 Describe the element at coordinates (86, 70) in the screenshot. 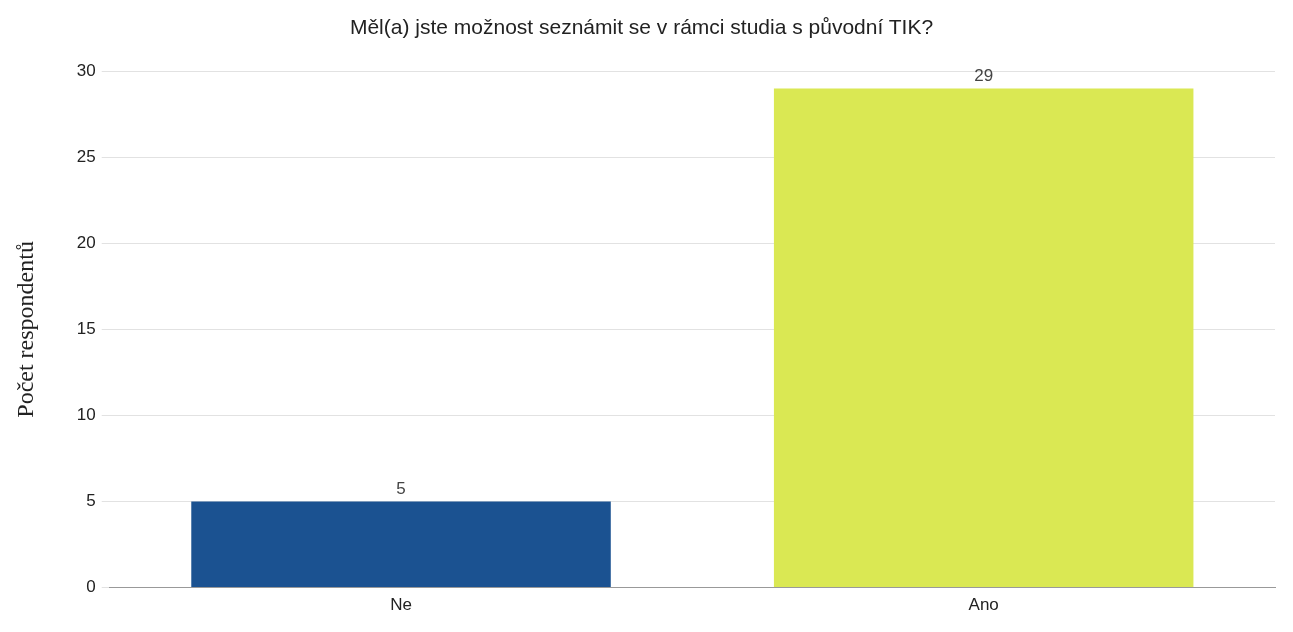

I see `y-tick-label: 30` at that location.